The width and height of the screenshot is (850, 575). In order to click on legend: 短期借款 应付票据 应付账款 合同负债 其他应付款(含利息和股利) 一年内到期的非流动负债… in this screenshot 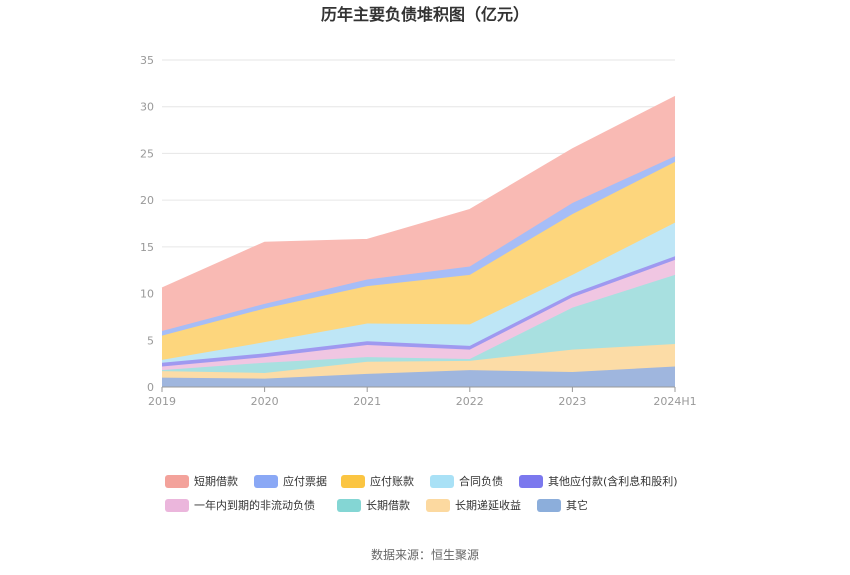, I will do `click(421, 493)`.